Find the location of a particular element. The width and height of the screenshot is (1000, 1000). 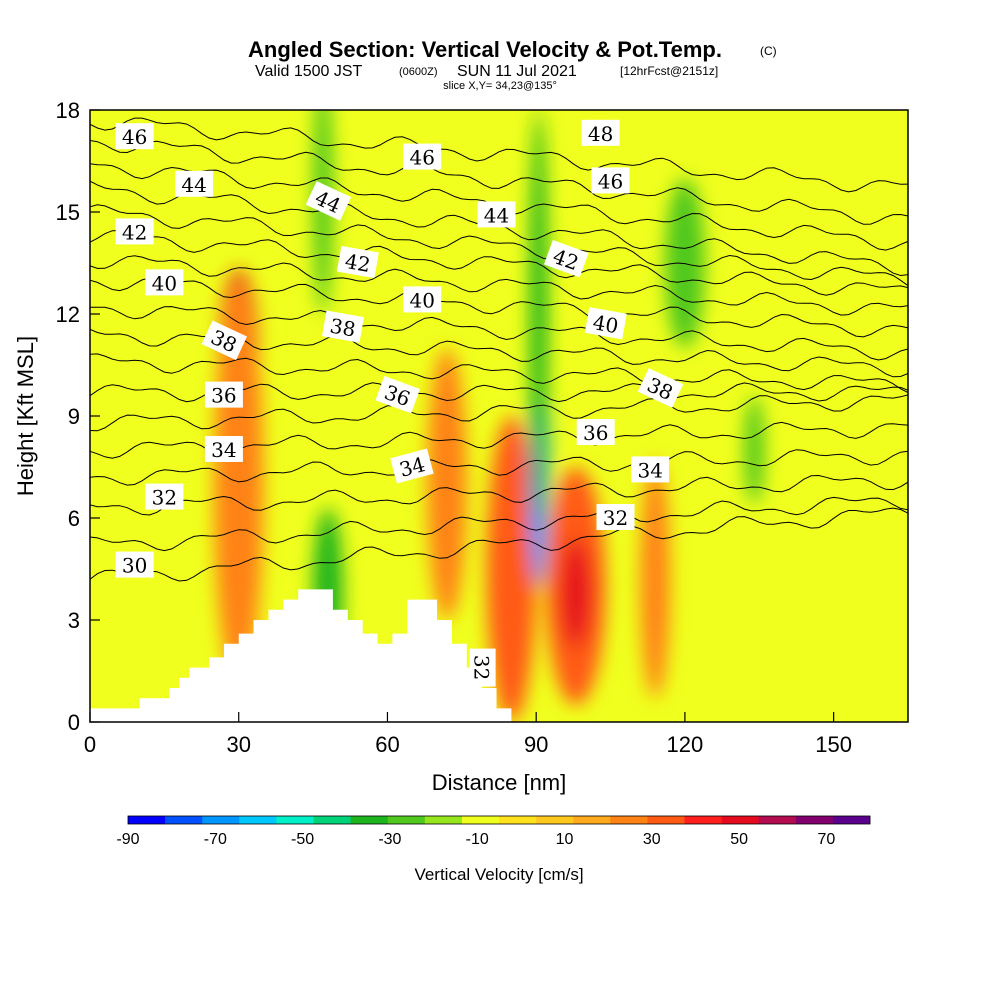

colorbar-tick-label: -70 is located at coordinates (215, 839).